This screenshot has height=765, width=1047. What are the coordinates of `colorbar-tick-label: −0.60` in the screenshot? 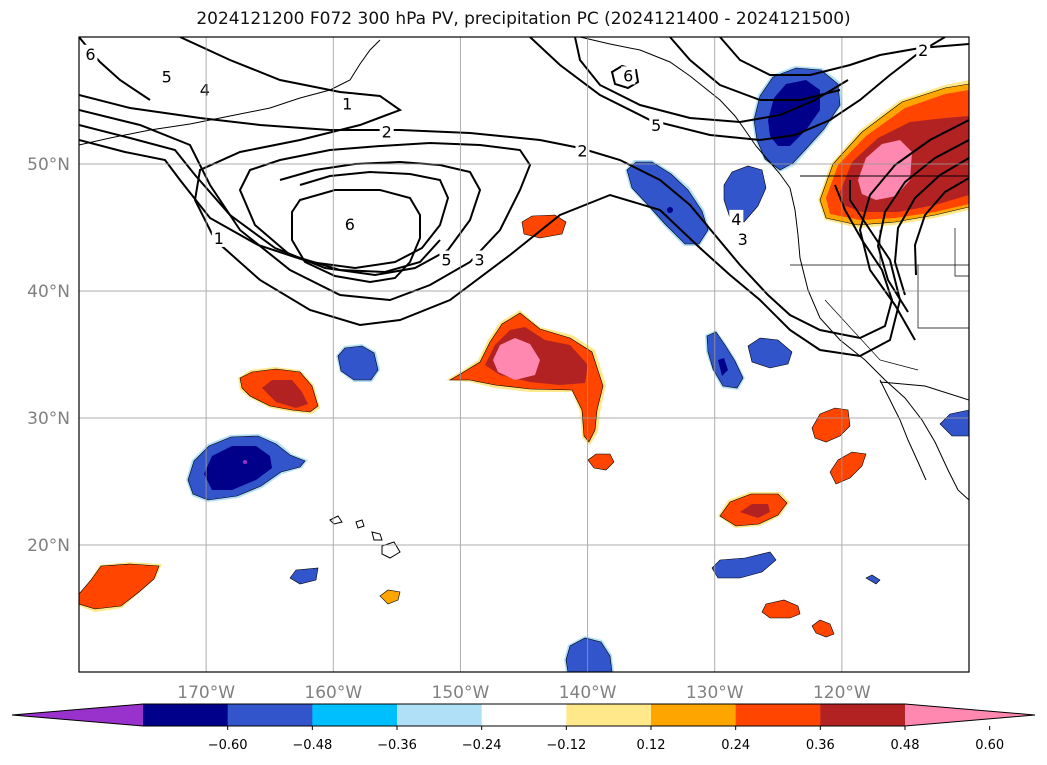 It's located at (228, 745).